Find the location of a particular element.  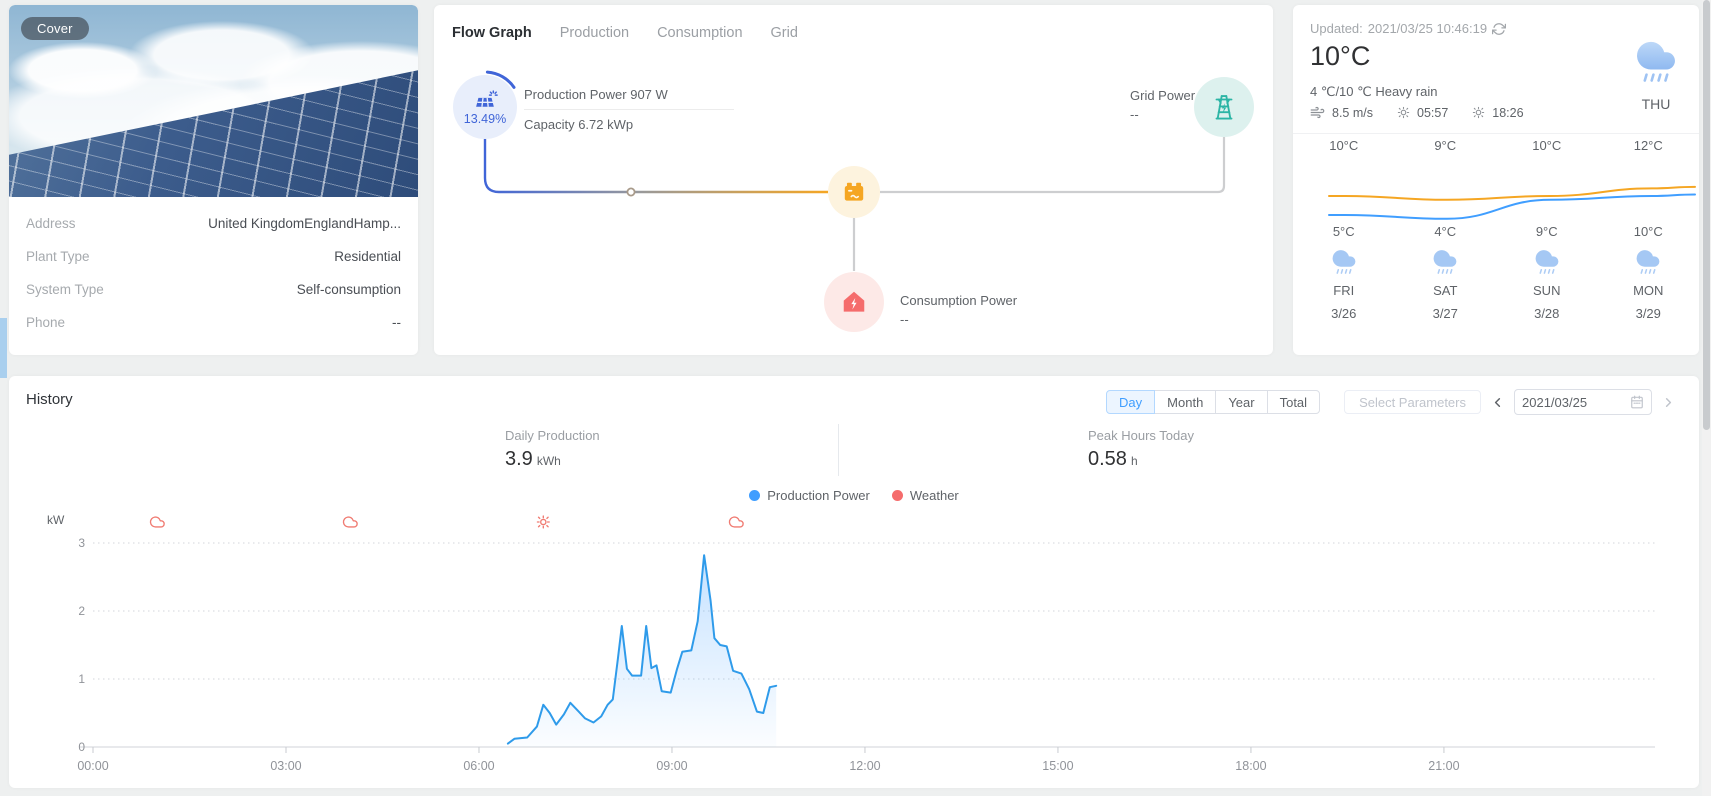

consumption-info: Consumption Power -- is located at coordinates (958, 310).